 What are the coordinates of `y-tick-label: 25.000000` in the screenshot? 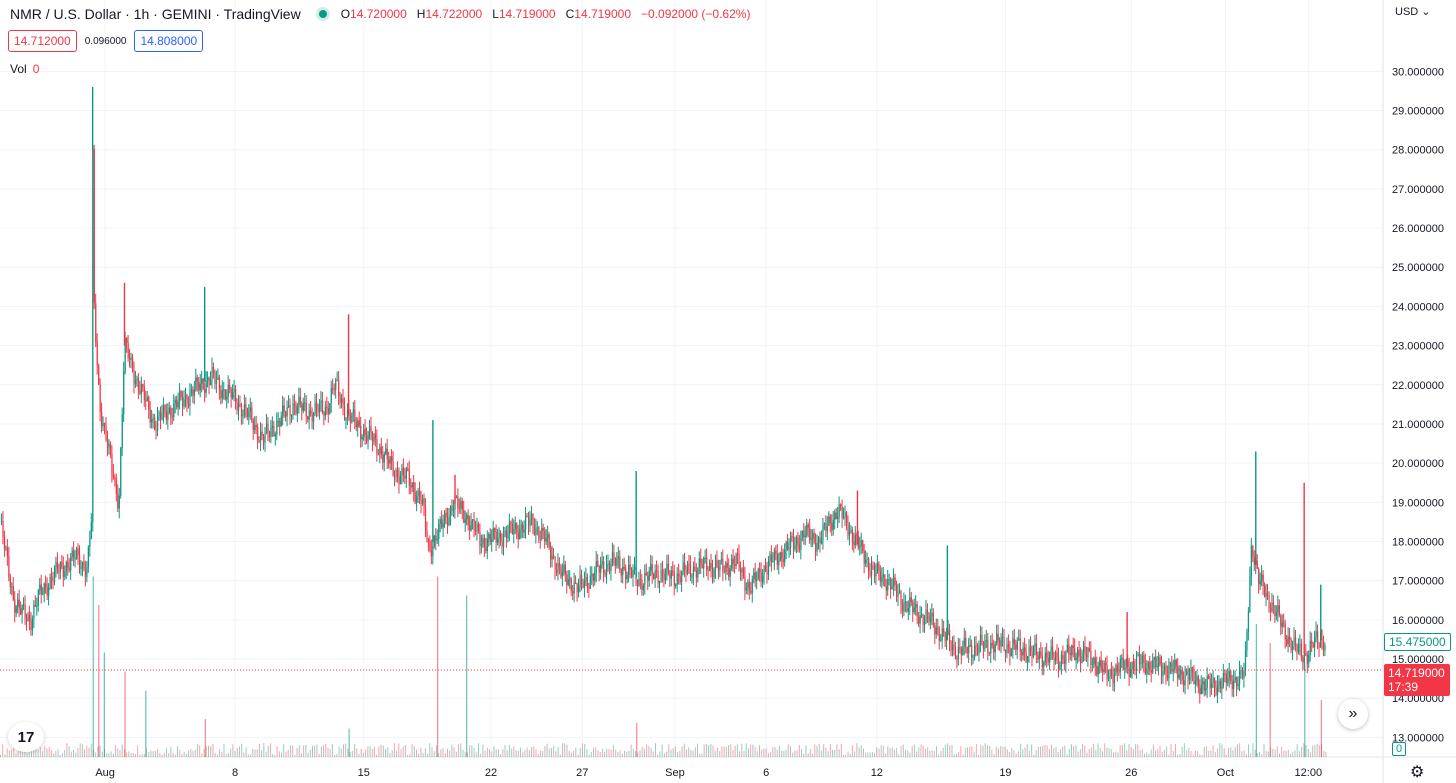 It's located at (1418, 268).